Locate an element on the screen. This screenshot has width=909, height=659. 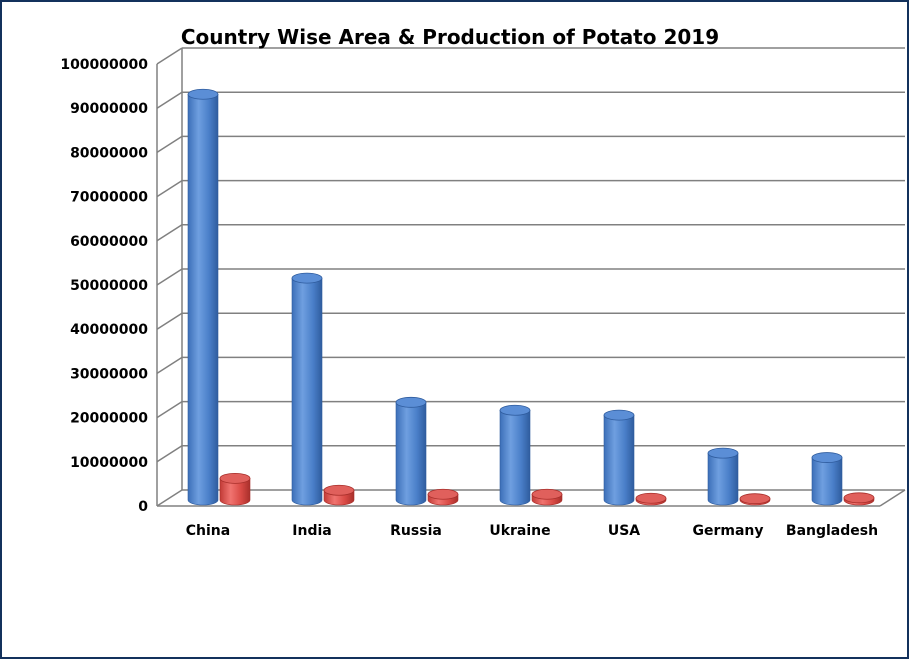
bar-bangladesh-s1 is located at coordinates (827, 479).